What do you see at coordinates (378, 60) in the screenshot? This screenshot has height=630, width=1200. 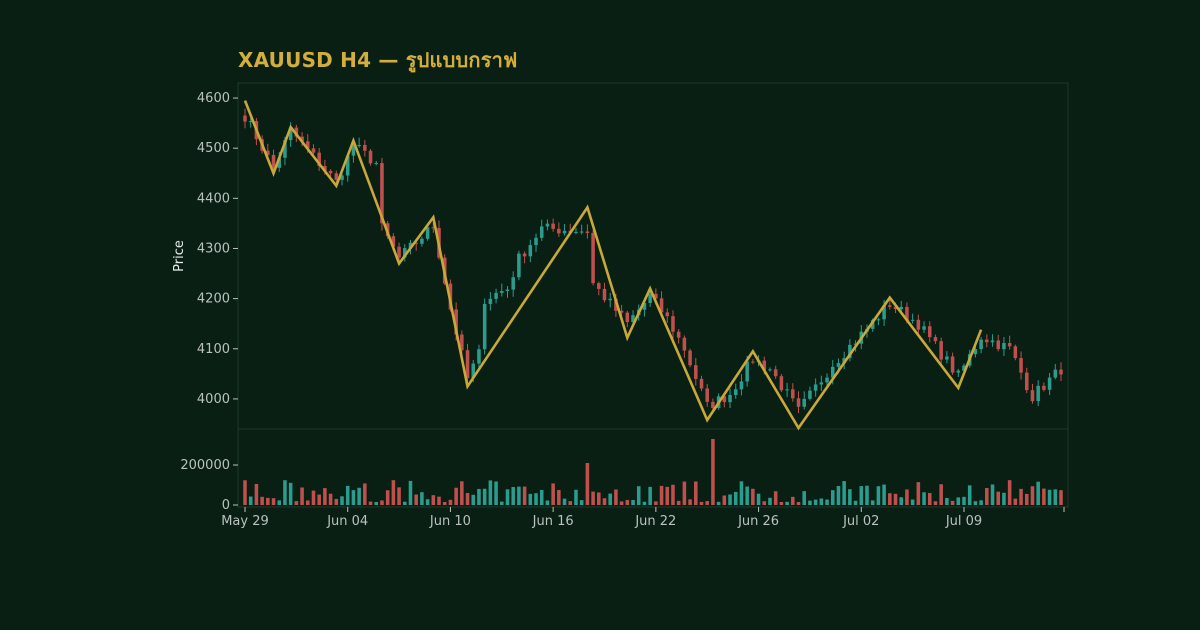 I see `chart-title: XAUUSD H4 — รูปแบบกราฟ` at bounding box center [378, 60].